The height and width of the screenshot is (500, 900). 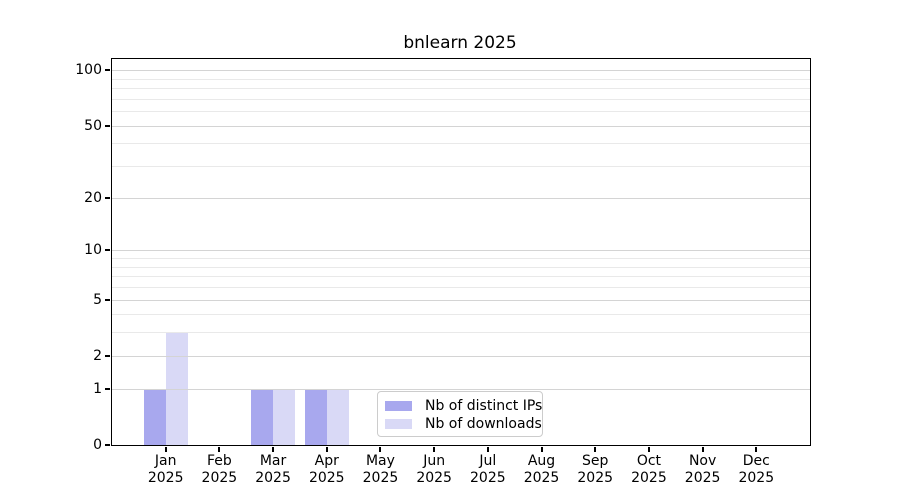 I want to click on x-tick-label-aug: Aug 2025, so click(x=541, y=469).